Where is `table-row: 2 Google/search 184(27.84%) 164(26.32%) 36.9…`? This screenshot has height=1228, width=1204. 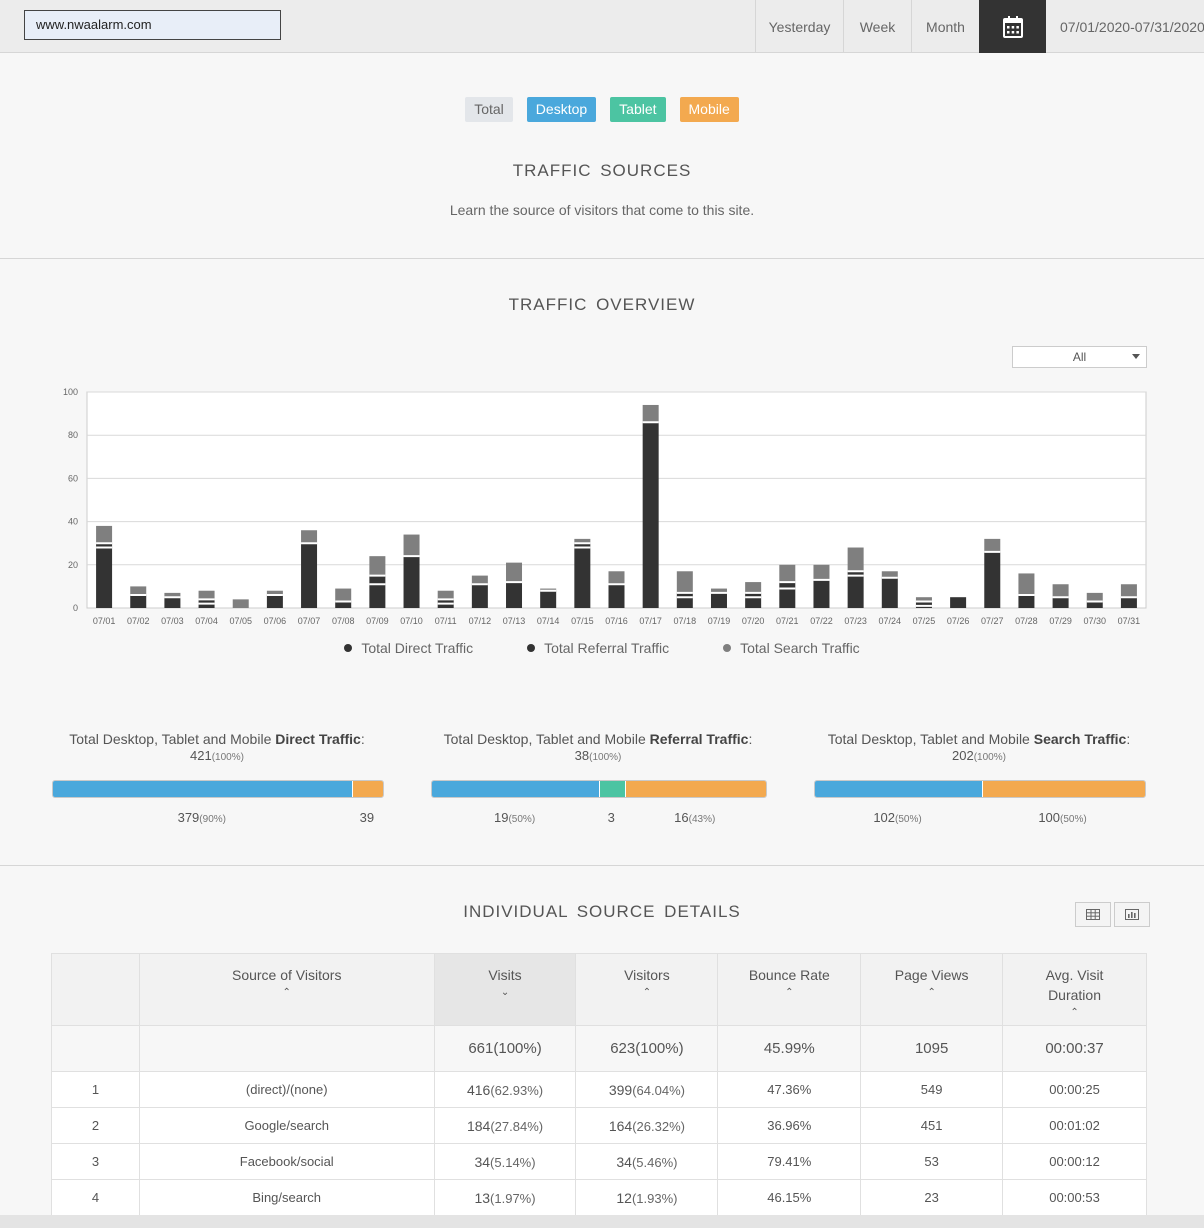
table-row: 2 Google/search 184(27.84%) 164(26.32%) 36.9… is located at coordinates (599, 1125).